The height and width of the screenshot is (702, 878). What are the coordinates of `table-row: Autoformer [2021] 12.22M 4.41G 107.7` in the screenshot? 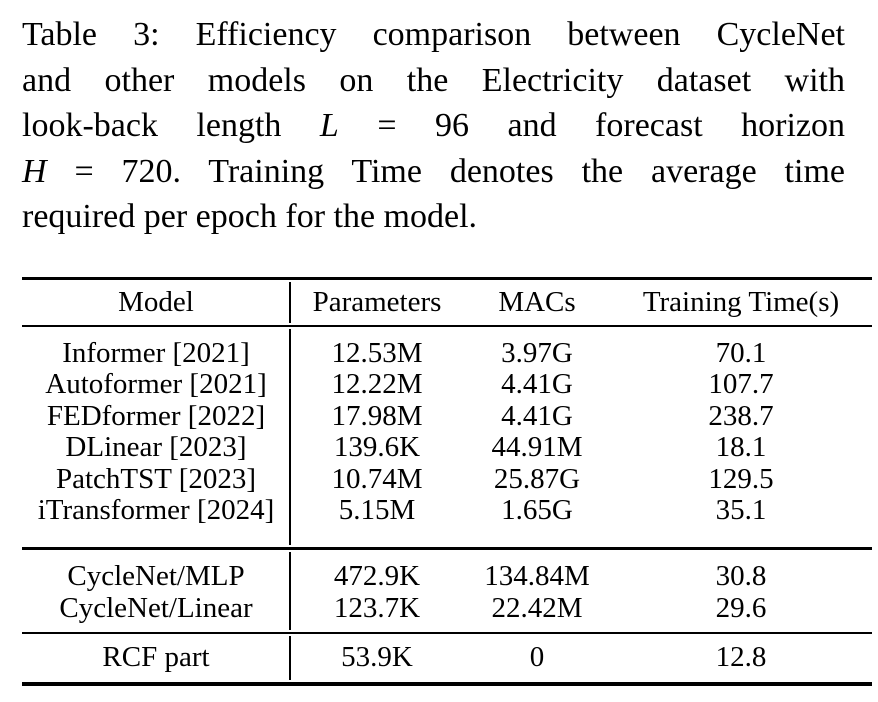 It's located at (447, 384).